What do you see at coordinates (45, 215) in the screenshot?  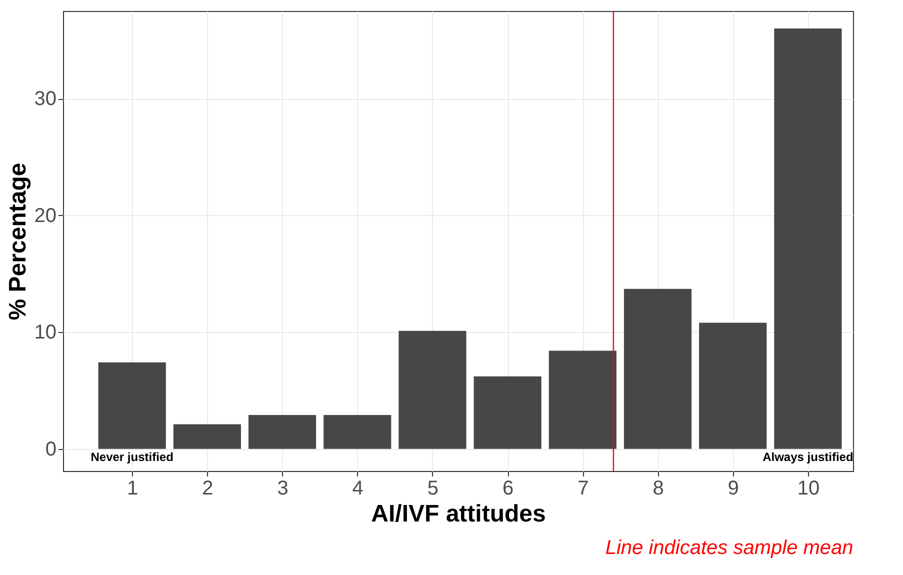 I see `y-tick-label: 20` at bounding box center [45, 215].